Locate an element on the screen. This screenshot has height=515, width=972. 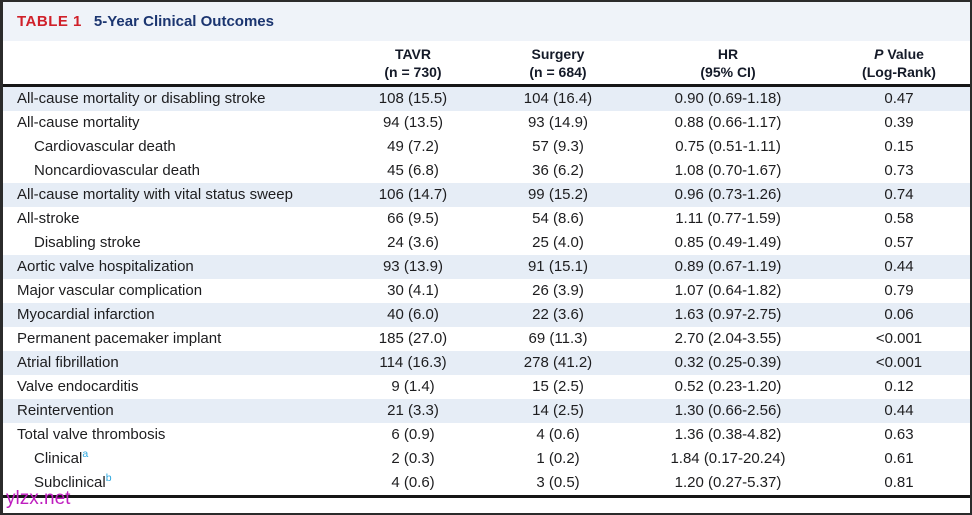
p-value: 0.58 is located at coordinates (899, 218).